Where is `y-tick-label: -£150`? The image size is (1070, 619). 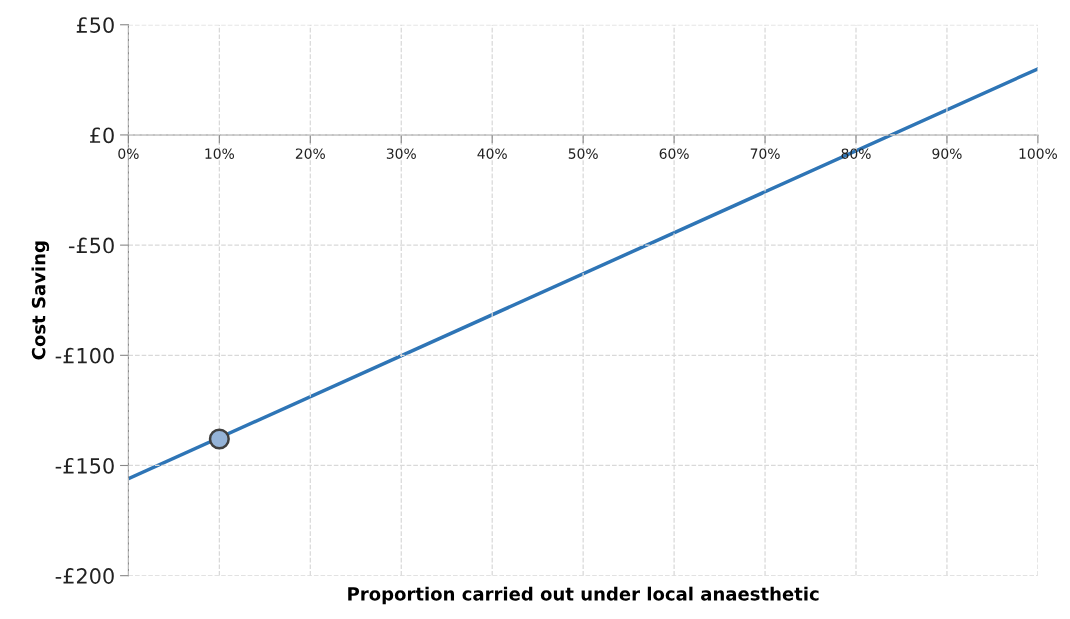
y-tick-label: -£150 is located at coordinates (84, 465).